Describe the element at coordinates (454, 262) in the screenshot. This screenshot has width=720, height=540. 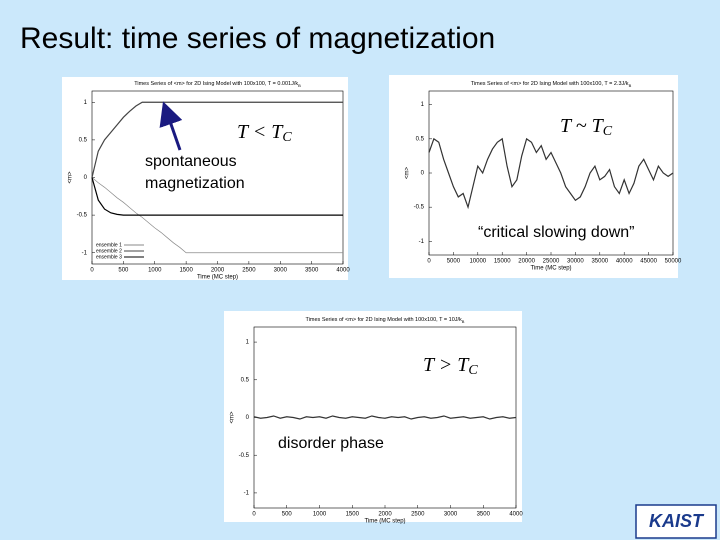
I see `x-tick-label: 5000` at that location.